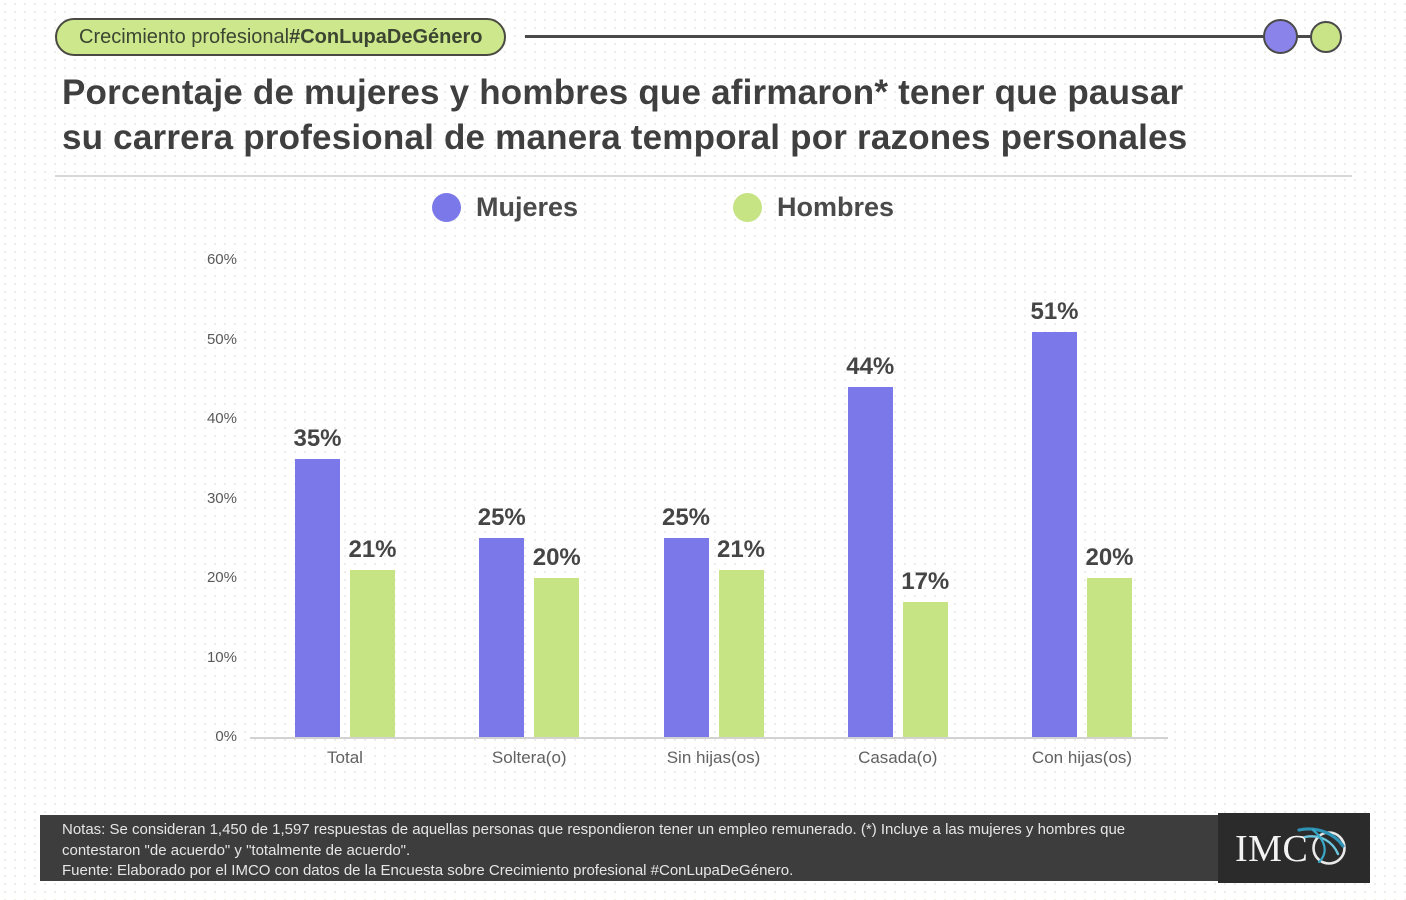 The height and width of the screenshot is (900, 1406). What do you see at coordinates (747, 207) in the screenshot?
I see `legend-marker-hombres` at bounding box center [747, 207].